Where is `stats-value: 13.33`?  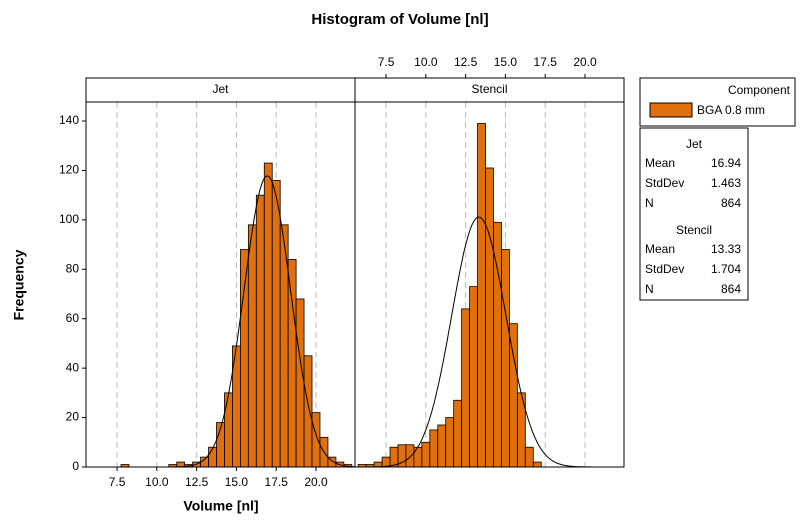 stats-value: 13.33 is located at coordinates (726, 249).